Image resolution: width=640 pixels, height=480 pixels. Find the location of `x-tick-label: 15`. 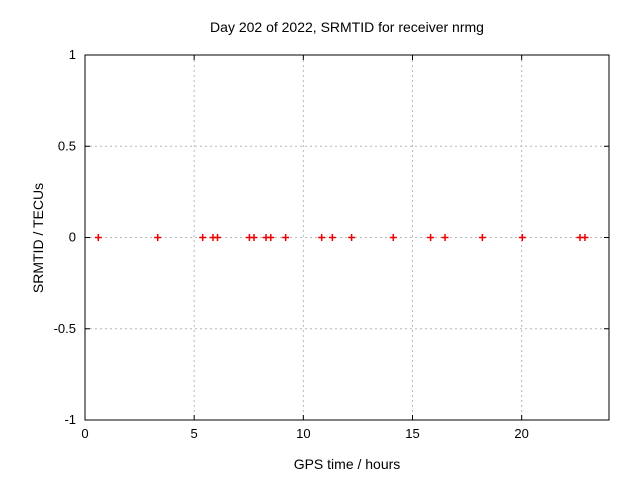

x-tick-label: 15 is located at coordinates (412, 433).